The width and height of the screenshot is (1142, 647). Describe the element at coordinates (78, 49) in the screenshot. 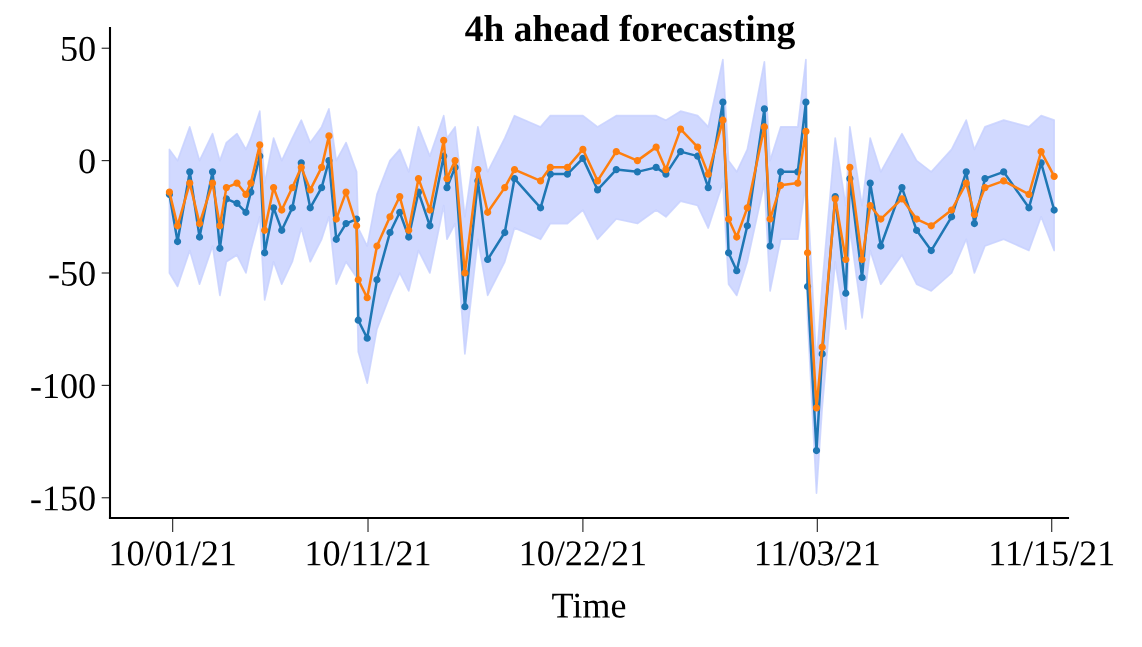

I see `y-tick-label: 50` at that location.